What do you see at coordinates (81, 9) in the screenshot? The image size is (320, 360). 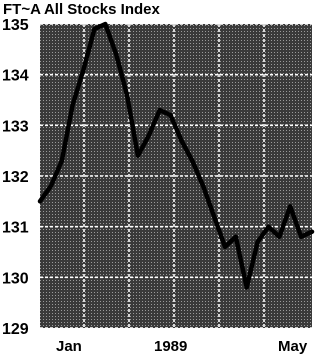 I see `chart-title: FT~A All Stocks Index` at bounding box center [81, 9].